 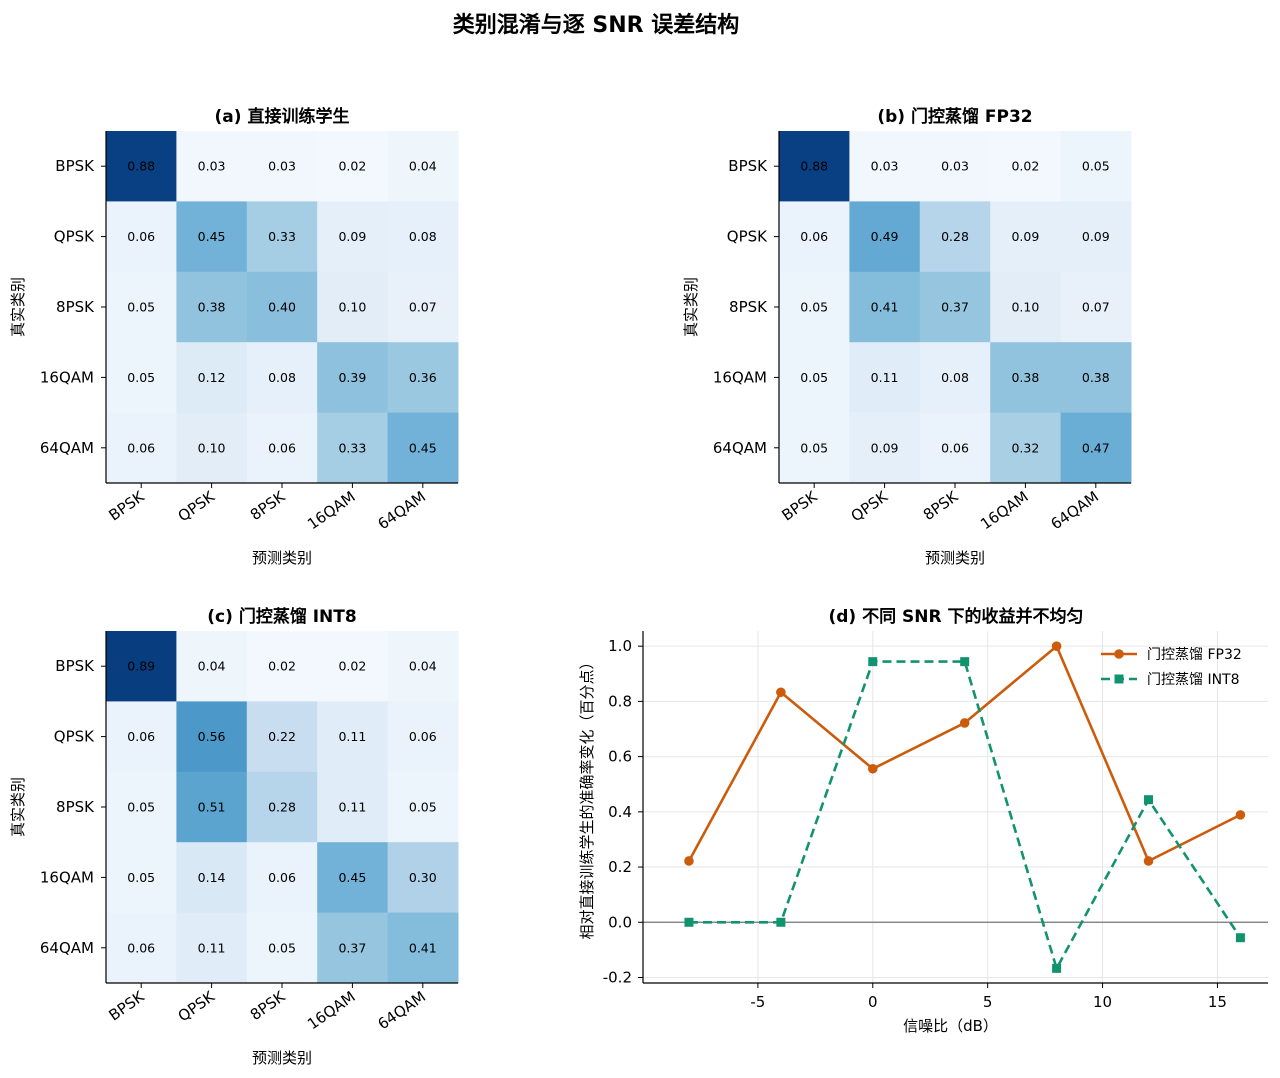 I want to click on heatmap-cell-label: 0.28, so click(x=282, y=807).